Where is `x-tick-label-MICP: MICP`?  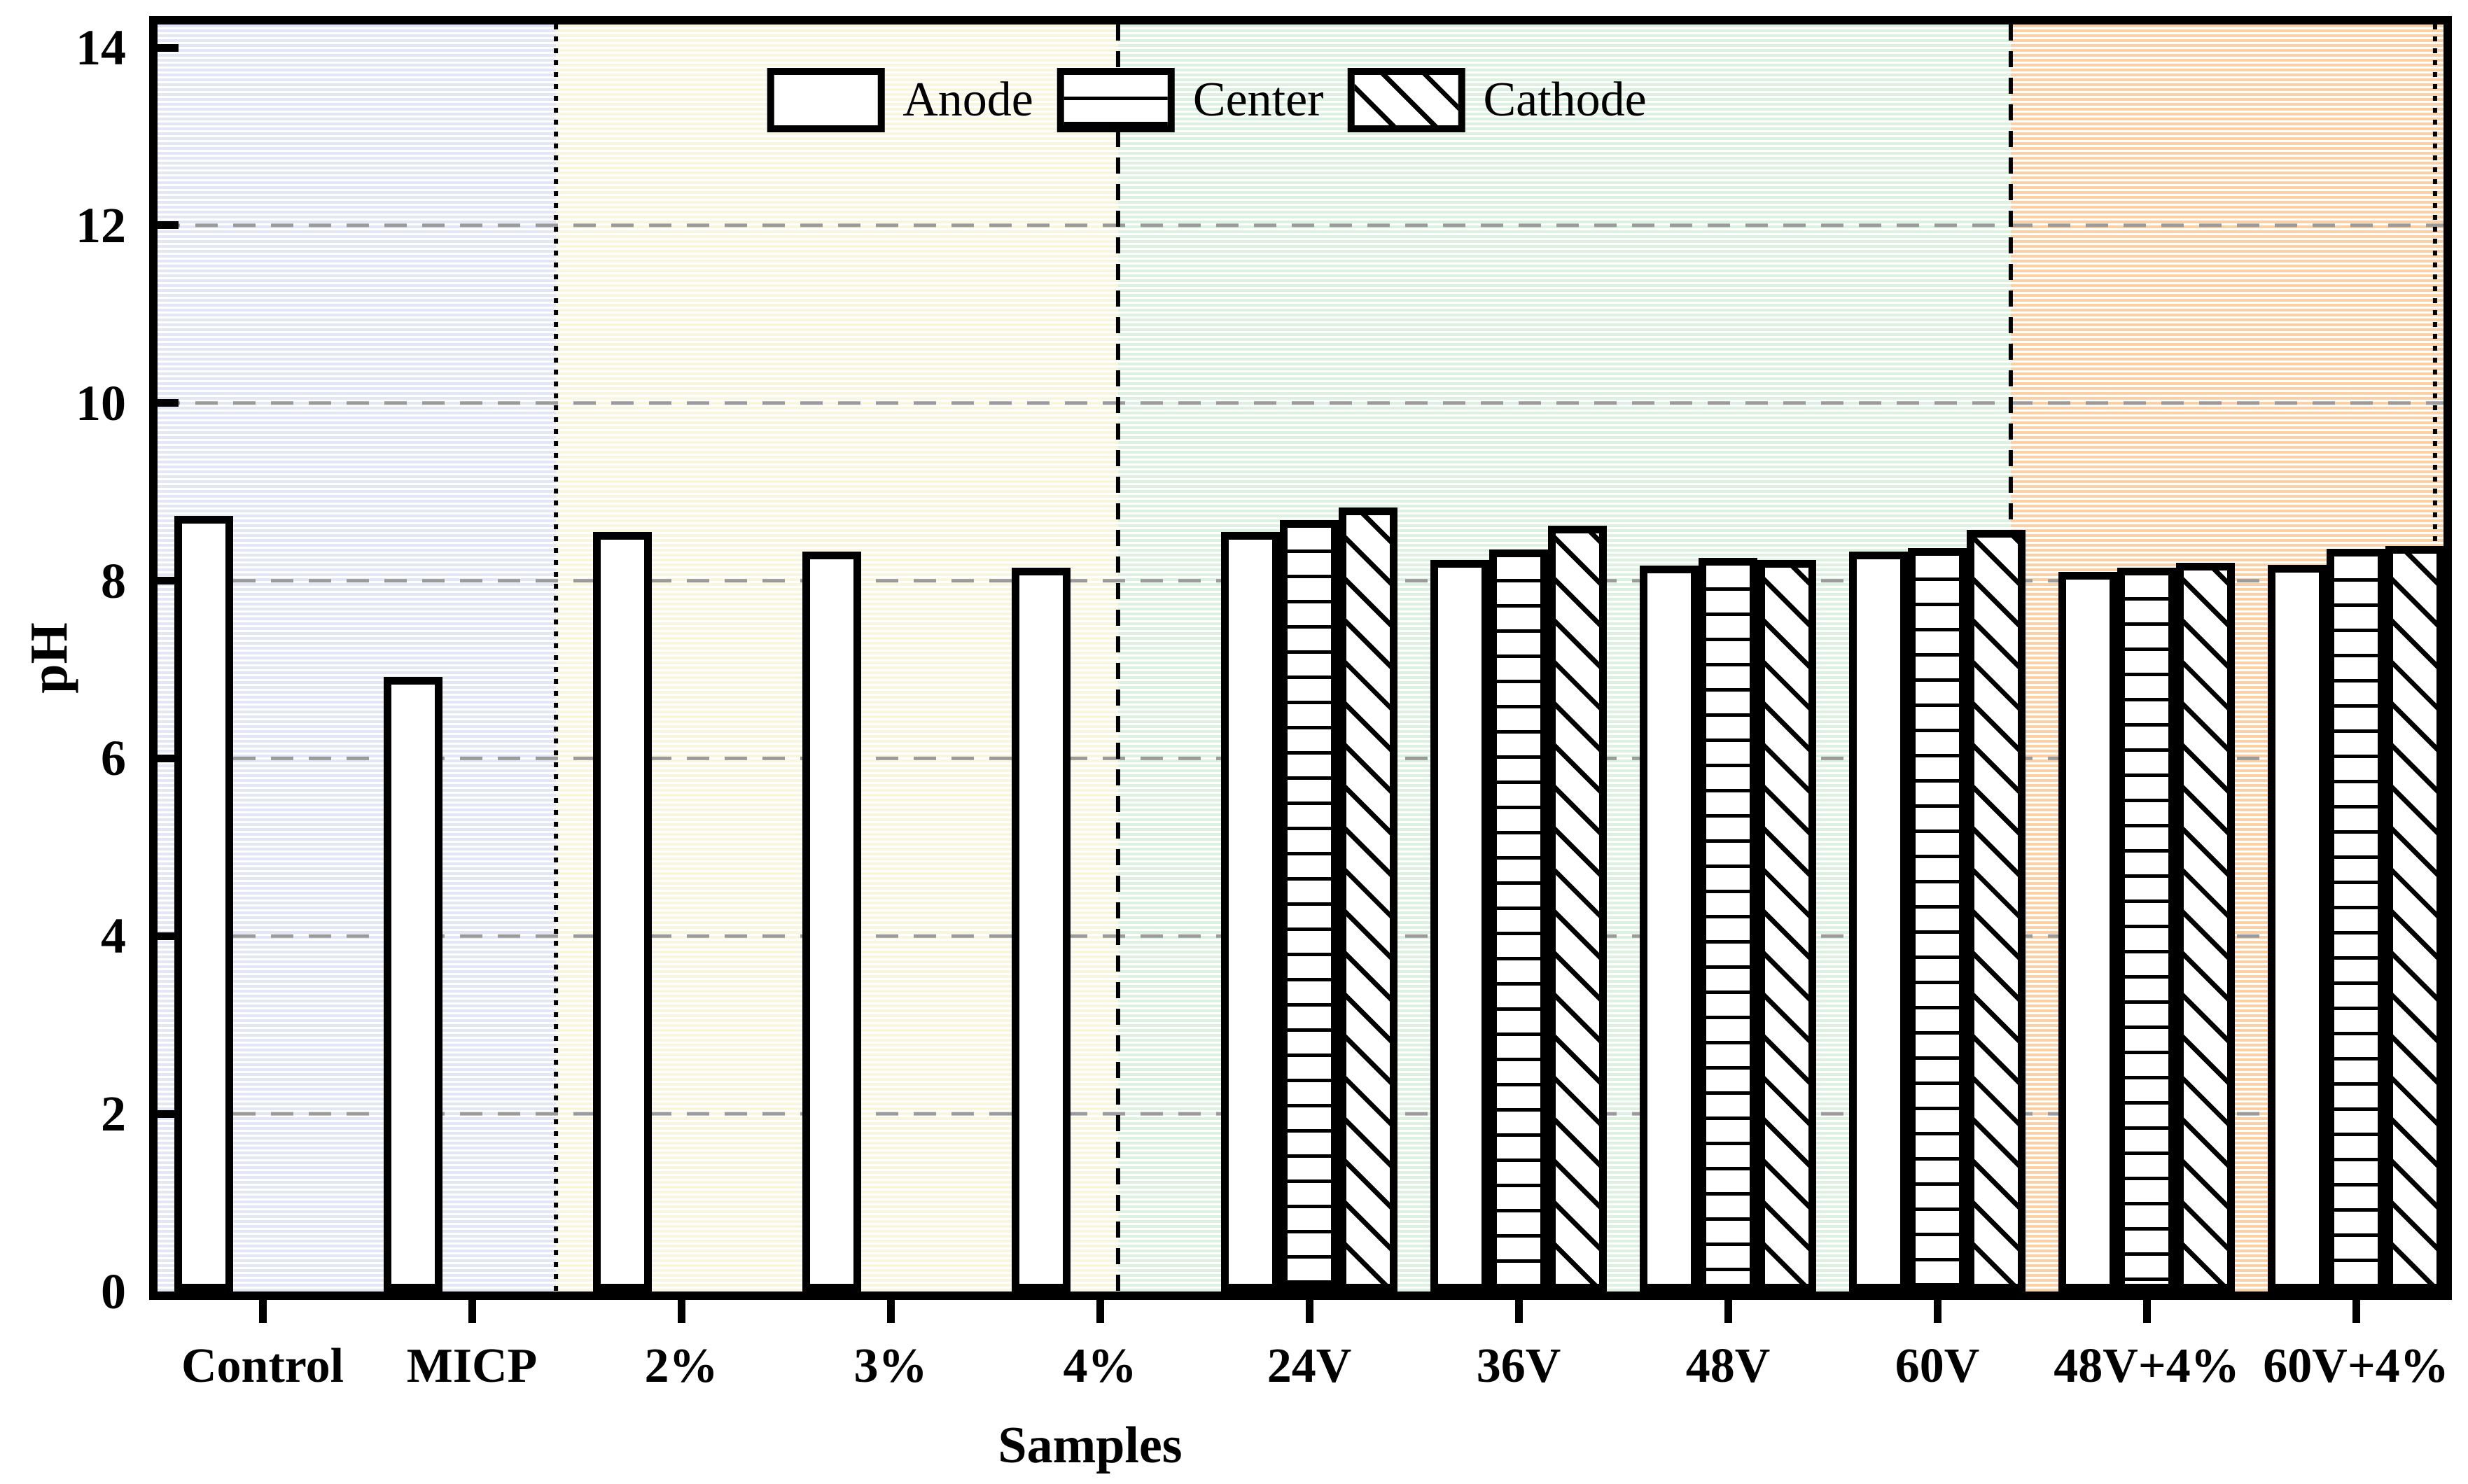 x-tick-label-MICP: MICP is located at coordinates (472, 1366).